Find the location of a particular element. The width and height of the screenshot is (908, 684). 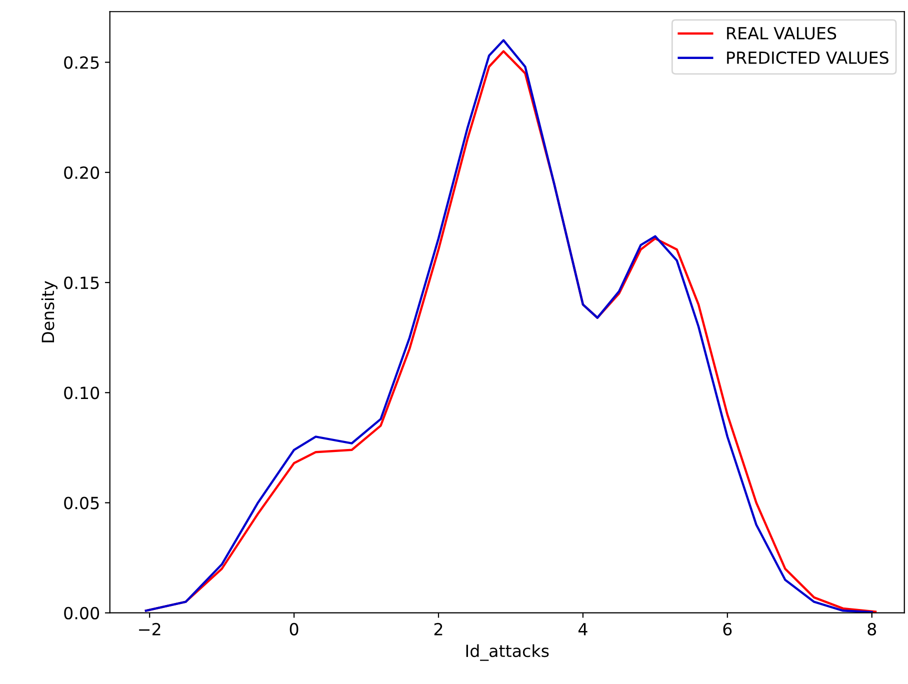

y-tick-label: 0.20 is located at coordinates (82, 172).